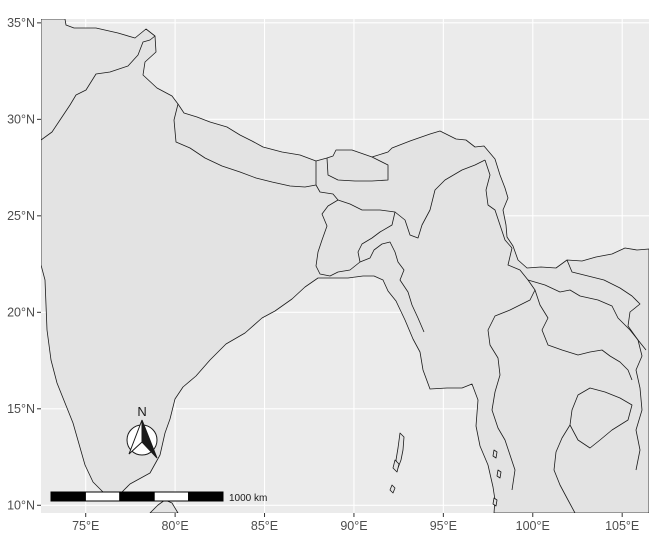 The width and height of the screenshot is (654, 550). Describe the element at coordinates (564, 468) in the screenshot. I see `coast-thailand-gulf` at that location.